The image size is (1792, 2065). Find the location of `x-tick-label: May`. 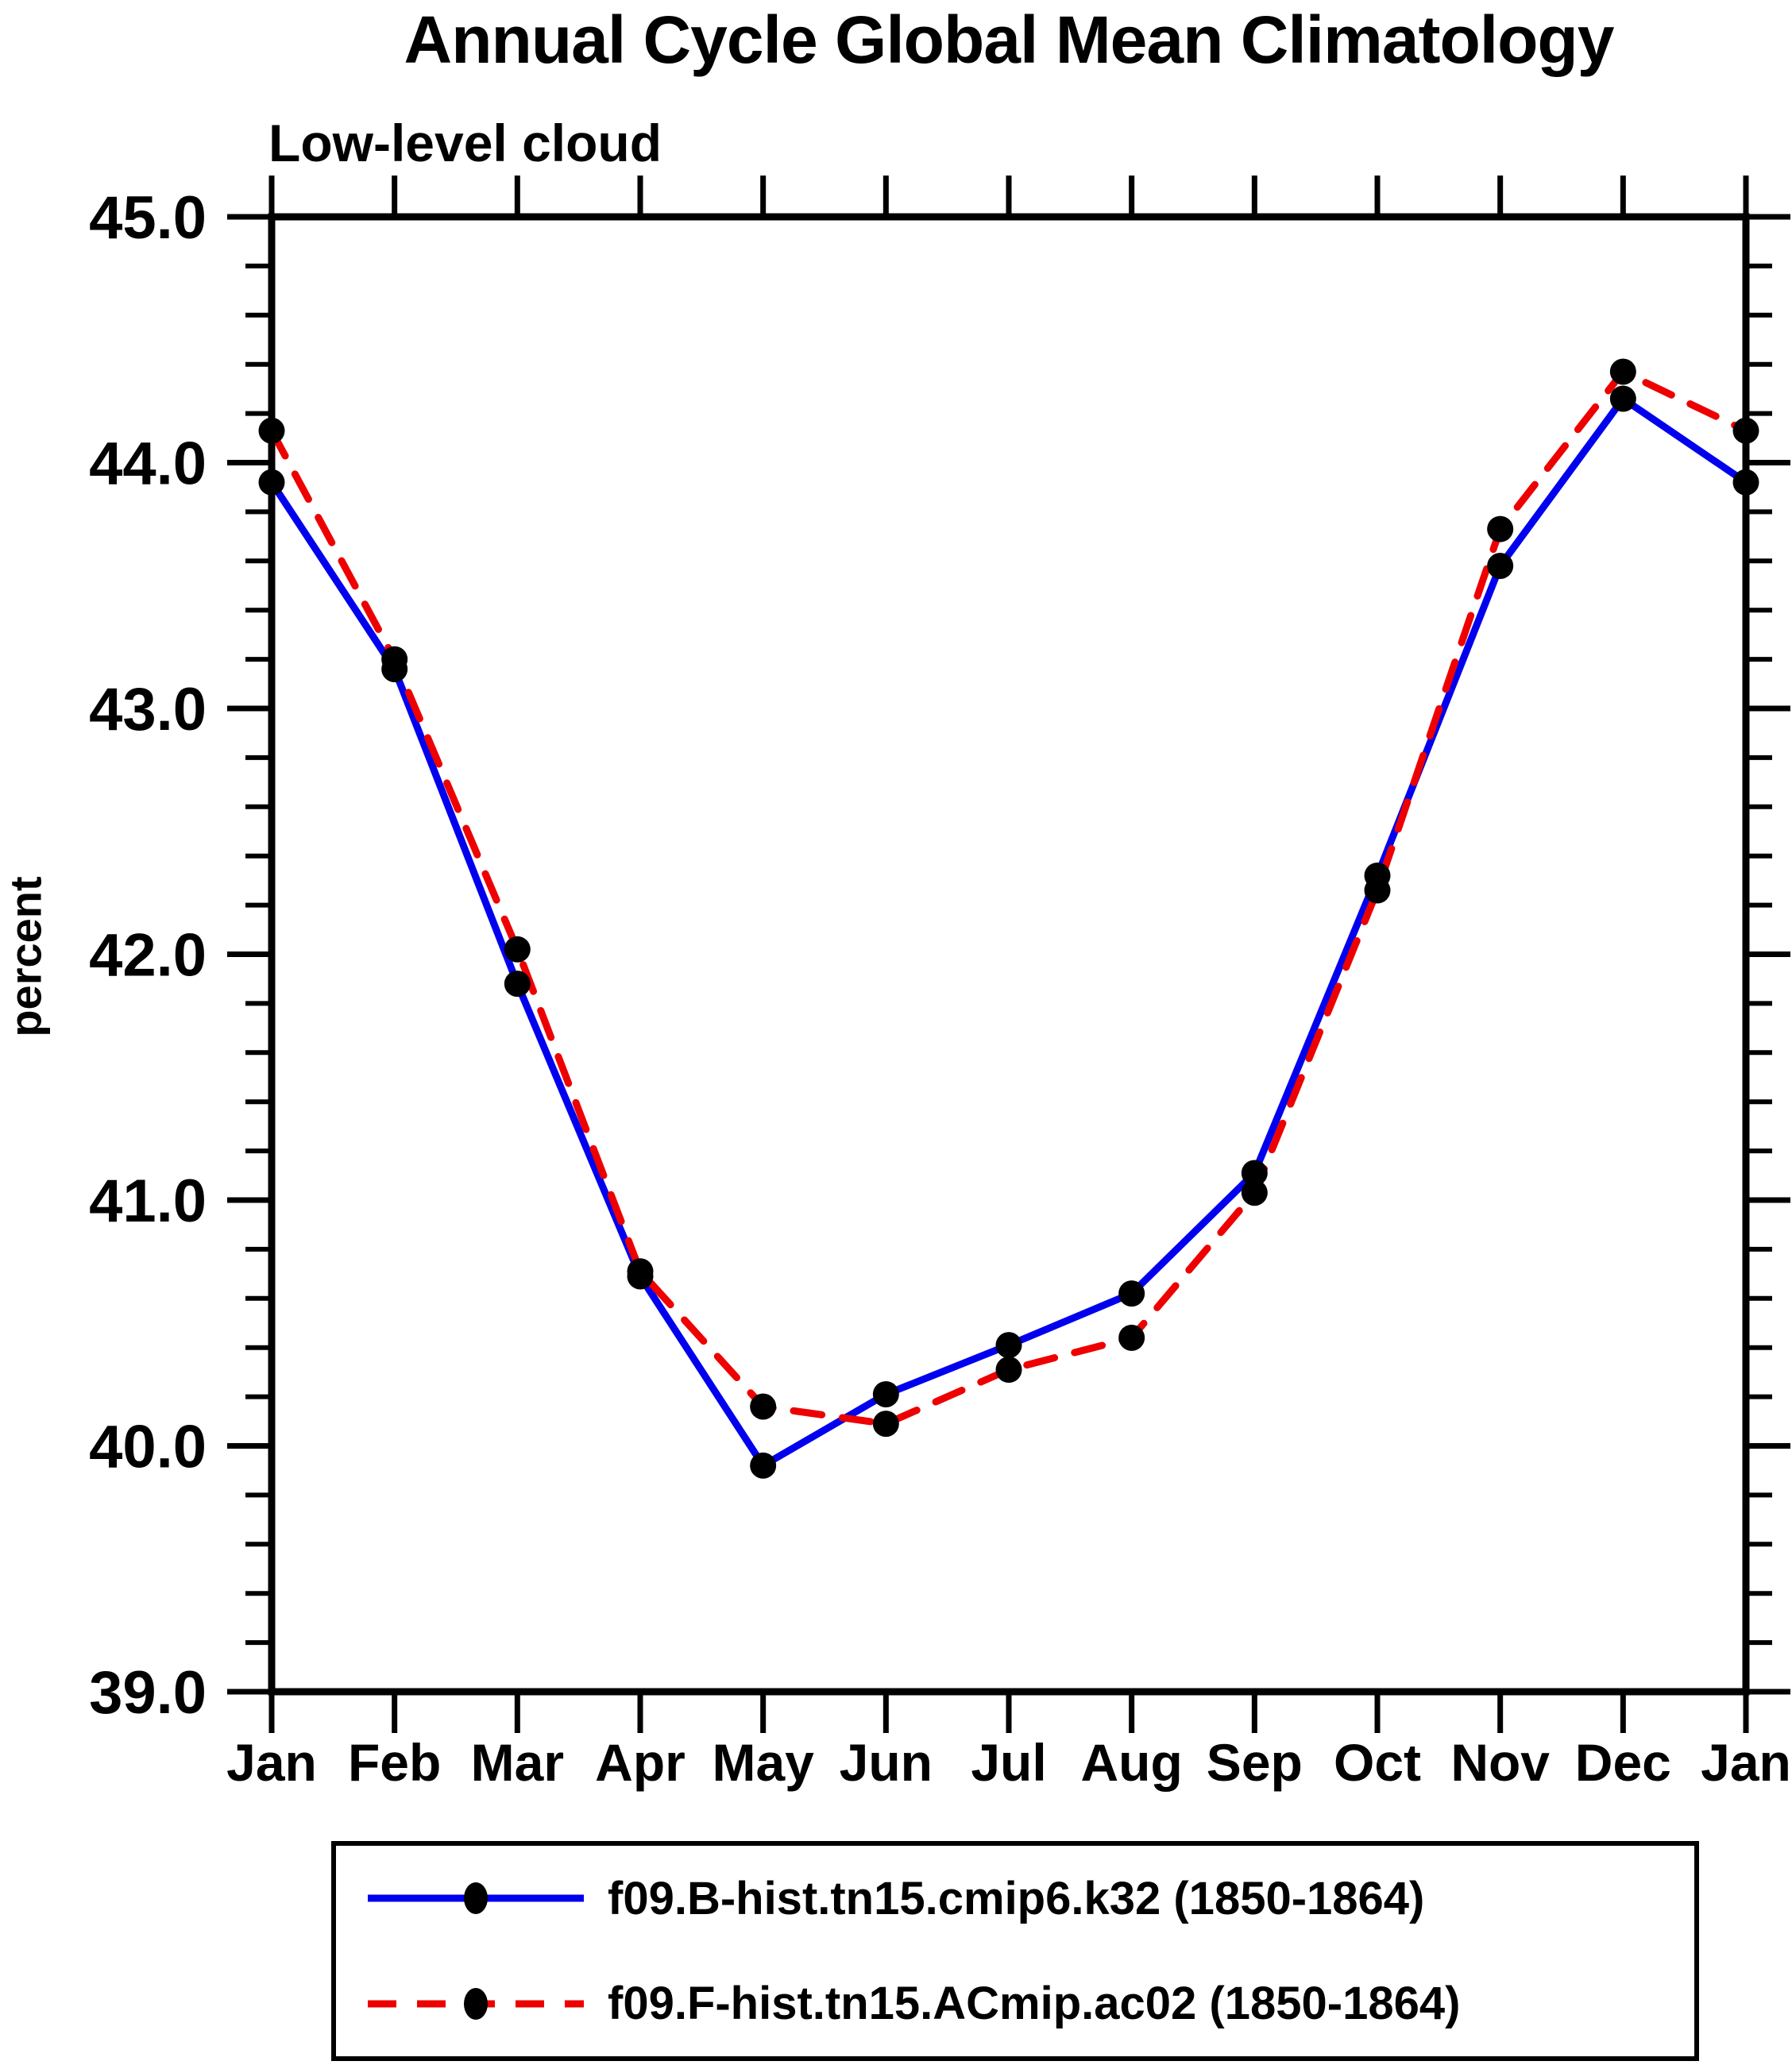

x-tick-label: May is located at coordinates (763, 1762).